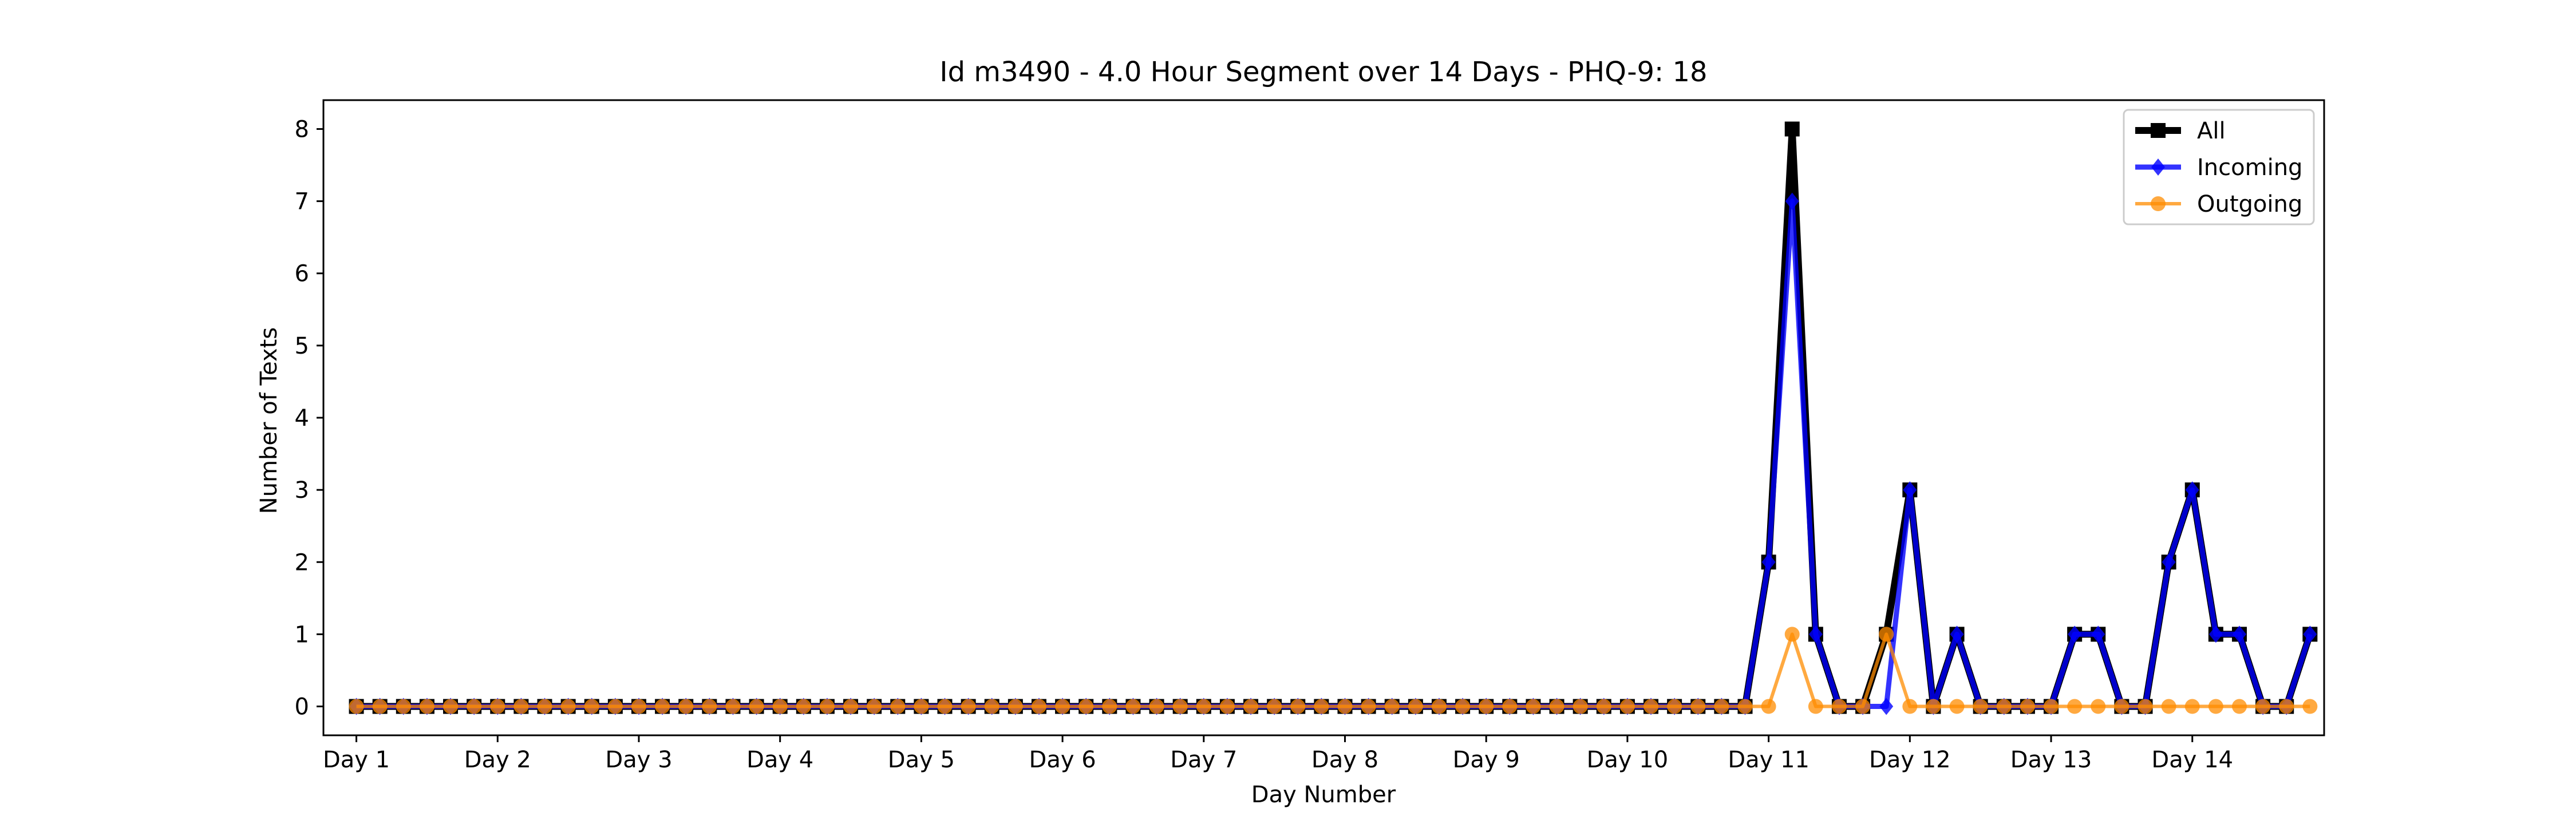  Describe the element at coordinates (302, 346) in the screenshot. I see `y-tick-label: 5` at that location.